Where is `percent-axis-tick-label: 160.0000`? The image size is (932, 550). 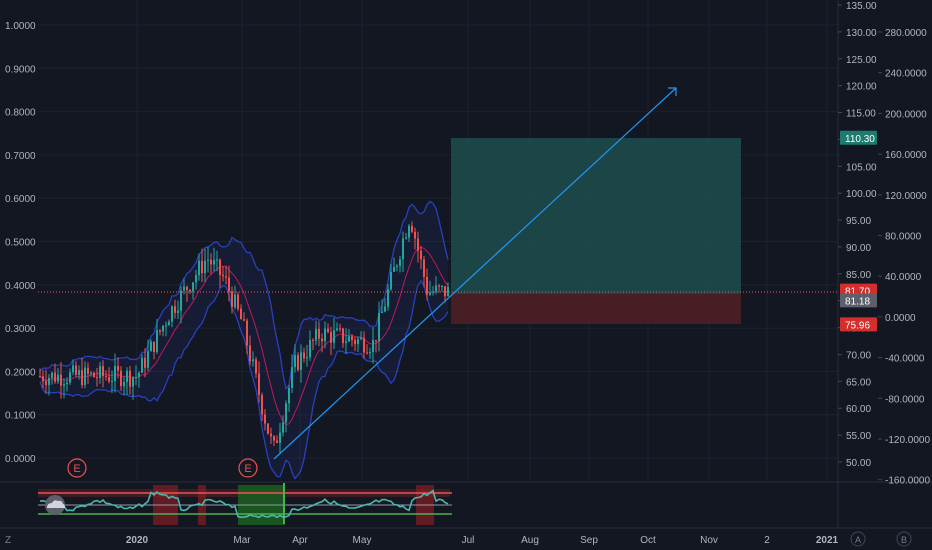 percent-axis-tick-label: 160.0000 is located at coordinates (906, 155).